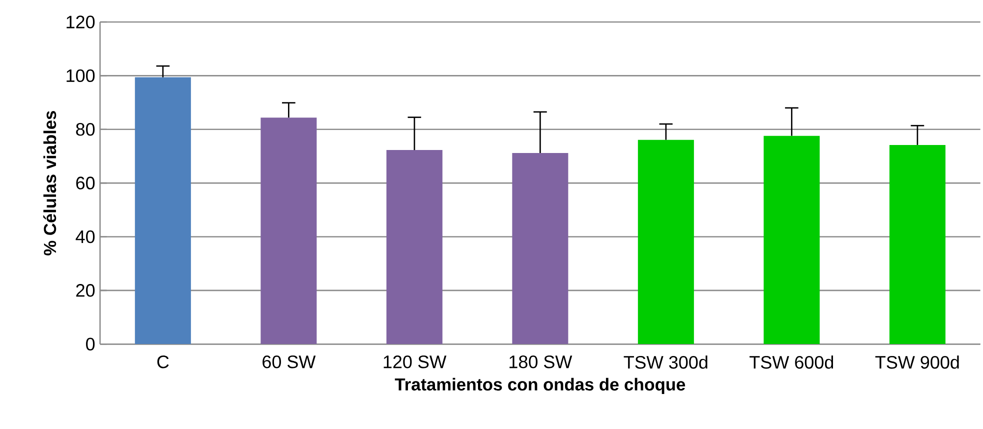 Image resolution: width=983 pixels, height=429 pixels. I want to click on x-tick-label: TSW 300d, so click(666, 361).